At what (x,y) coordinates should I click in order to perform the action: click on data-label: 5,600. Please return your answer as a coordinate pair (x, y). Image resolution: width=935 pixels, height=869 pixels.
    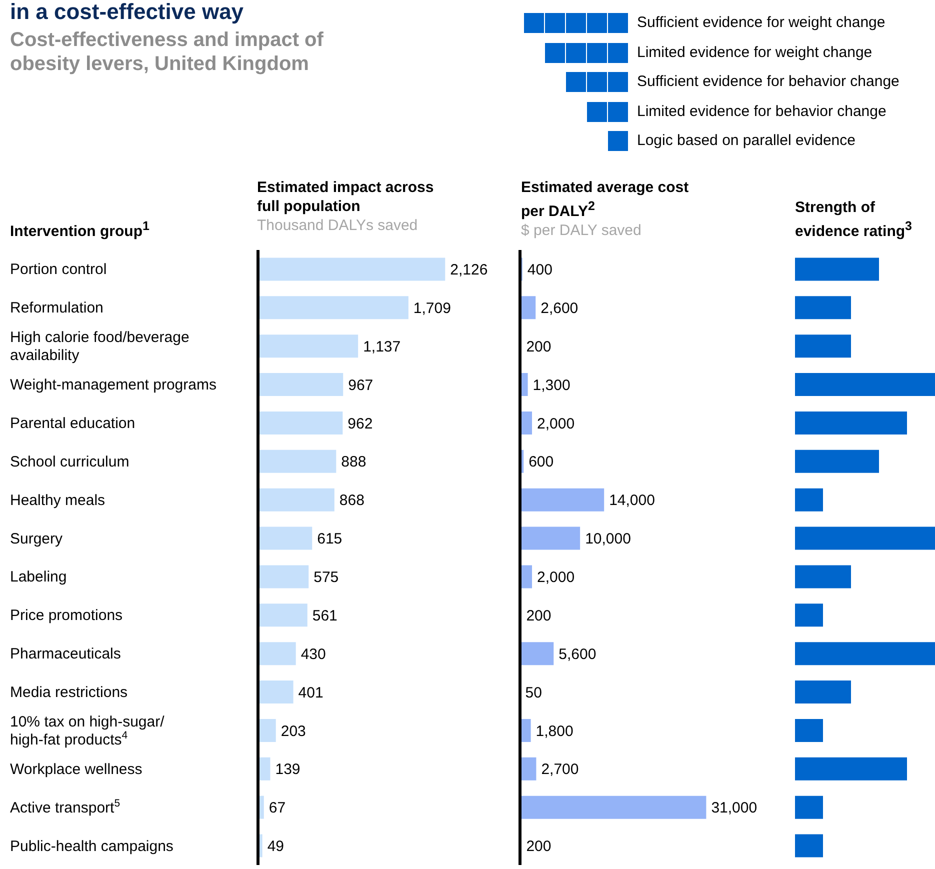
    Looking at the image, I should click on (577, 654).